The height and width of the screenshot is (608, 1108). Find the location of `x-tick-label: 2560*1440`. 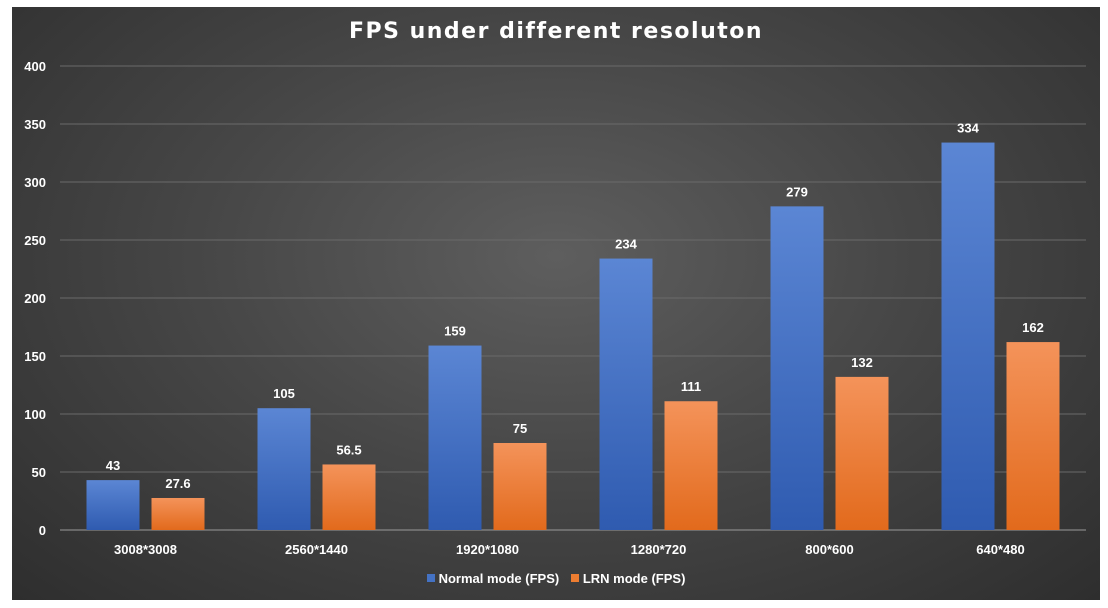

x-tick-label: 2560*1440 is located at coordinates (316, 549).